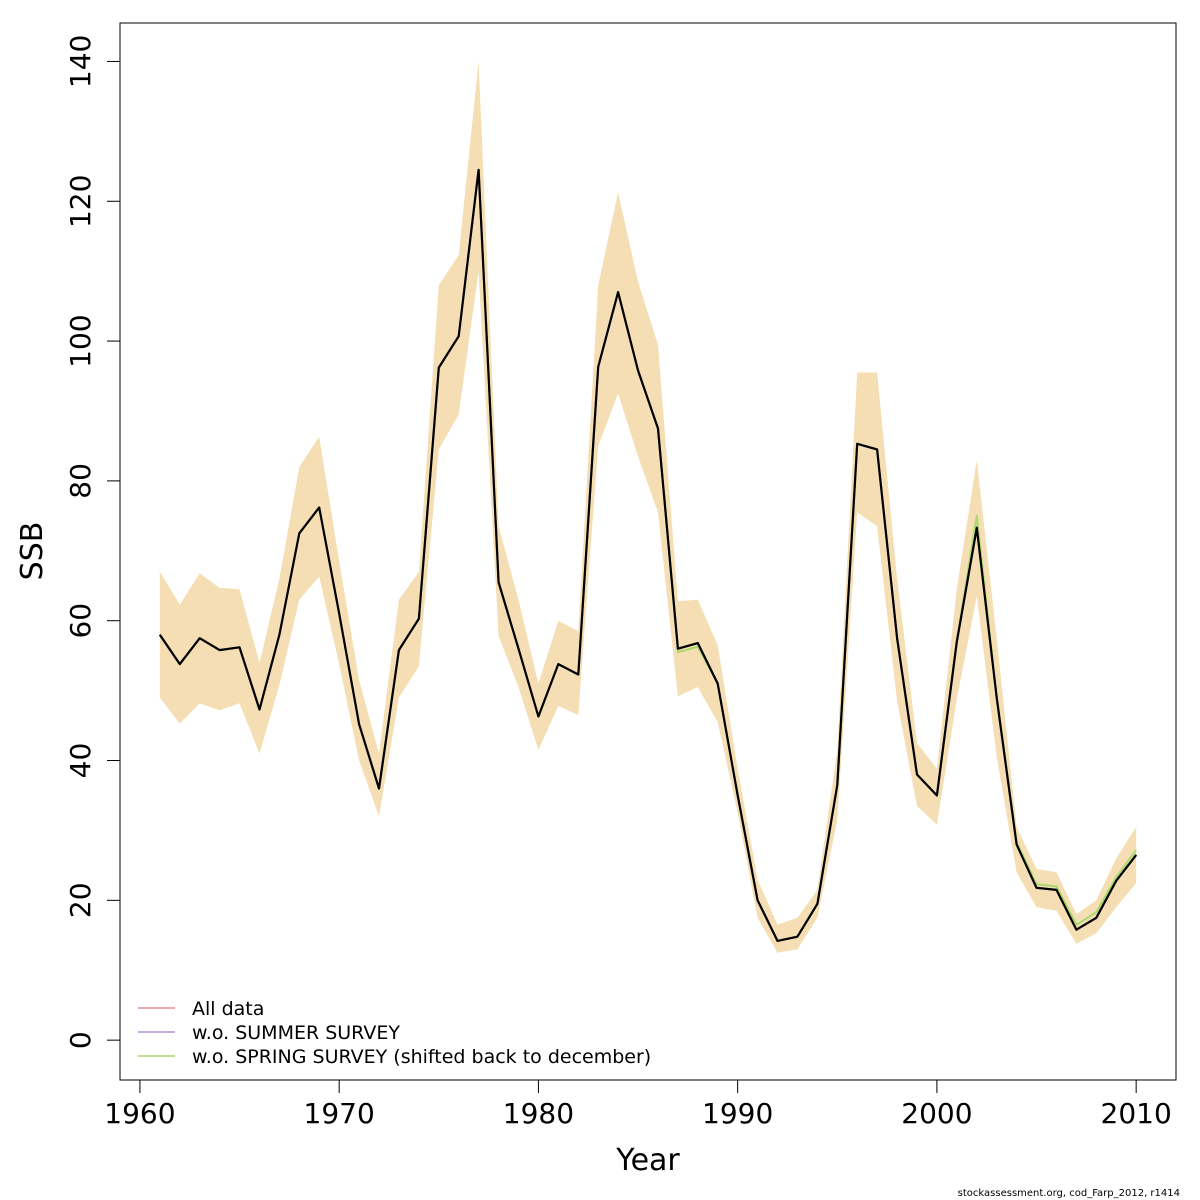 The width and height of the screenshot is (1200, 1200). What do you see at coordinates (936, 1113) in the screenshot?
I see `x-tick-label: 2000` at bounding box center [936, 1113].